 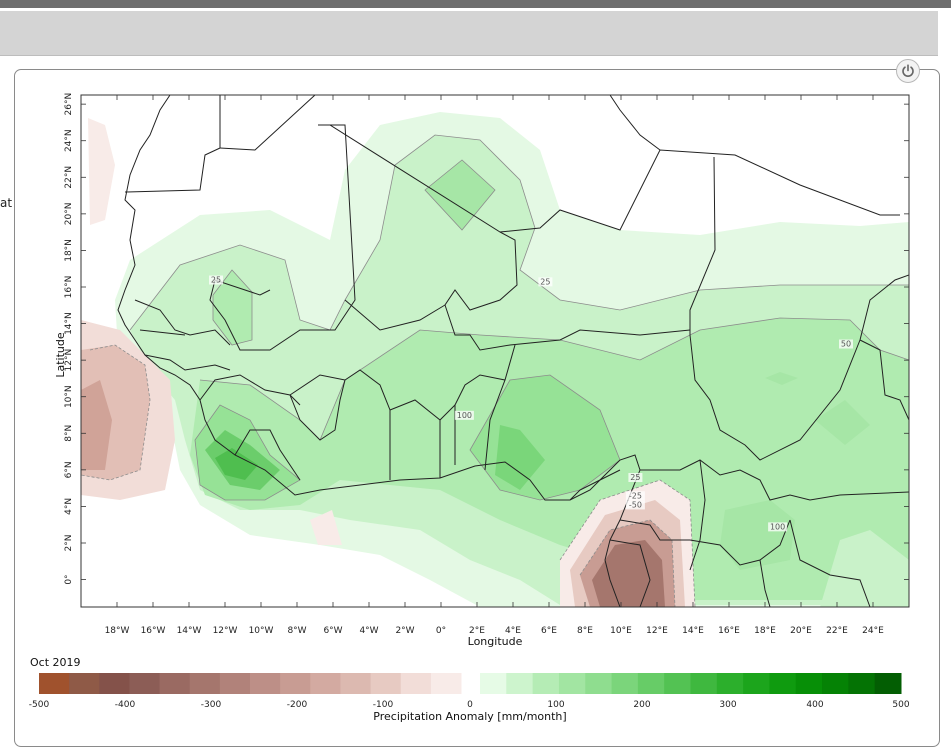 I want to click on y-tick-label: 4°N, so click(x=69, y=506).